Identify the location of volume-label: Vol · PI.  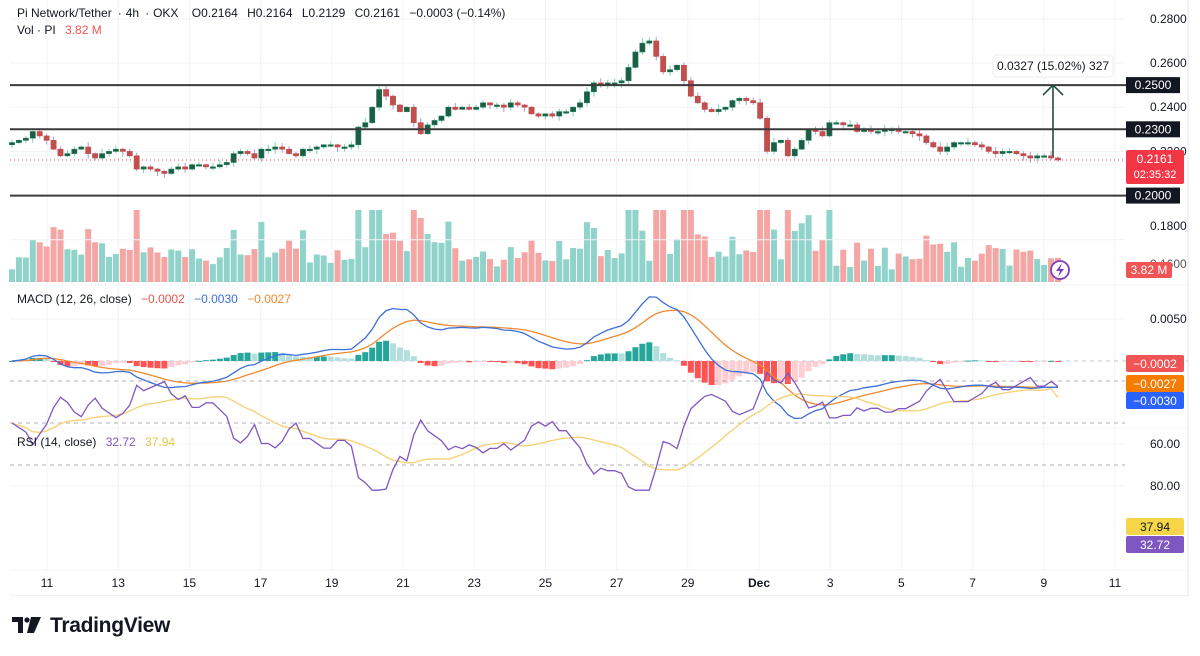
(36, 30).